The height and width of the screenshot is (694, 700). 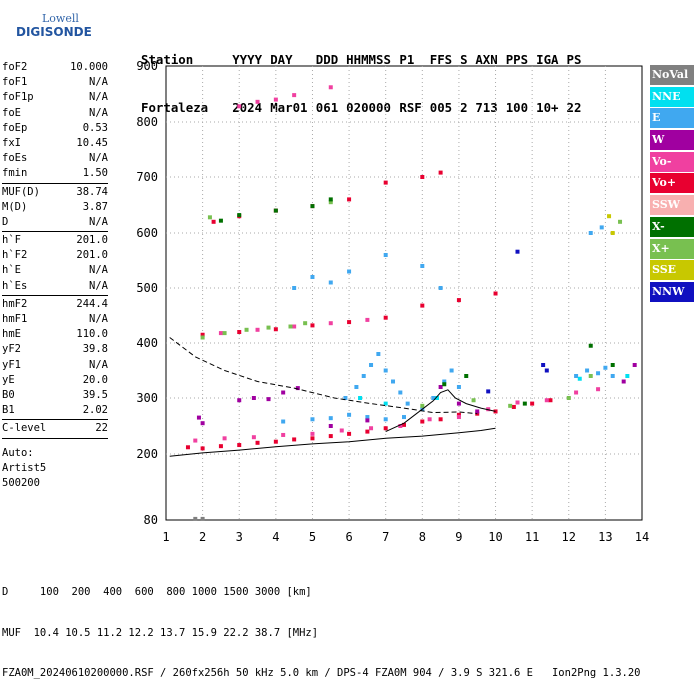 What do you see at coordinates (547, 107) in the screenshot?
I see `header-value-10: 10+` at bounding box center [547, 107].